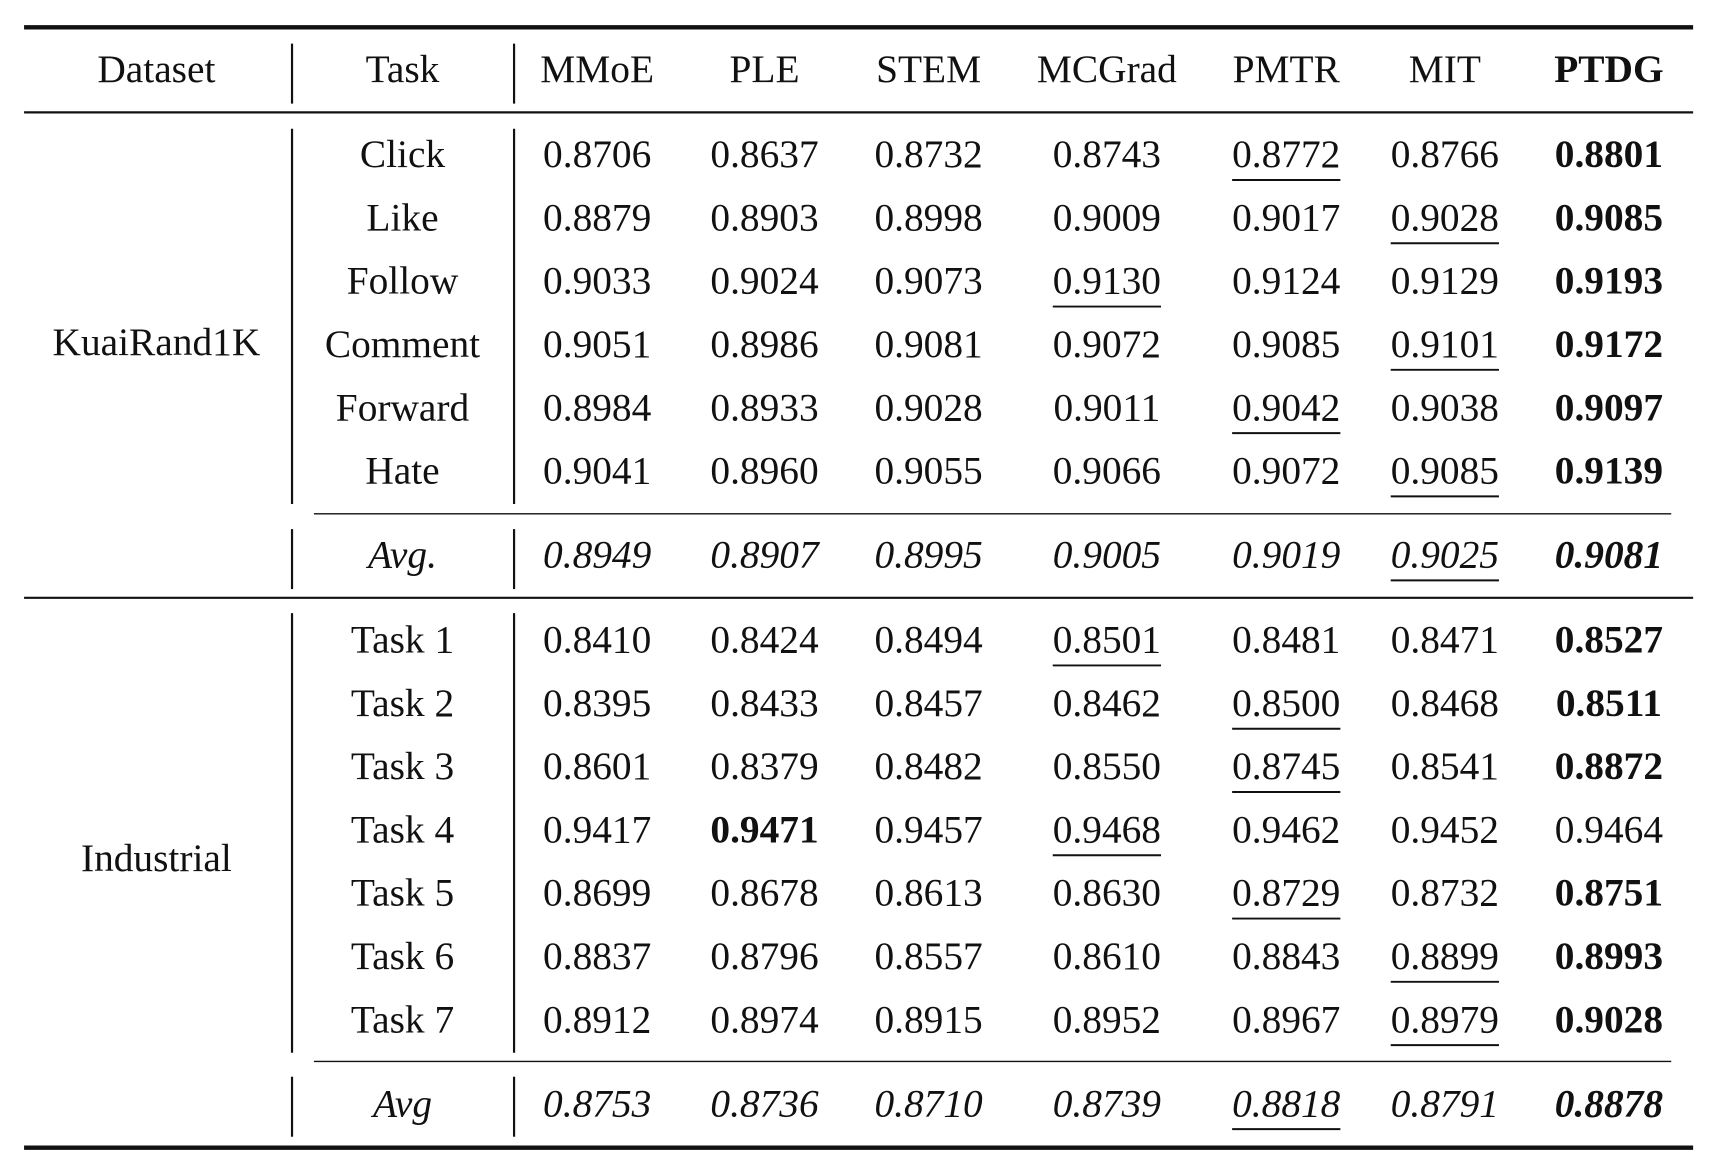 This screenshot has width=1715, height=1176. What do you see at coordinates (764, 766) in the screenshot?
I see `value-cell: 0.8379` at bounding box center [764, 766].